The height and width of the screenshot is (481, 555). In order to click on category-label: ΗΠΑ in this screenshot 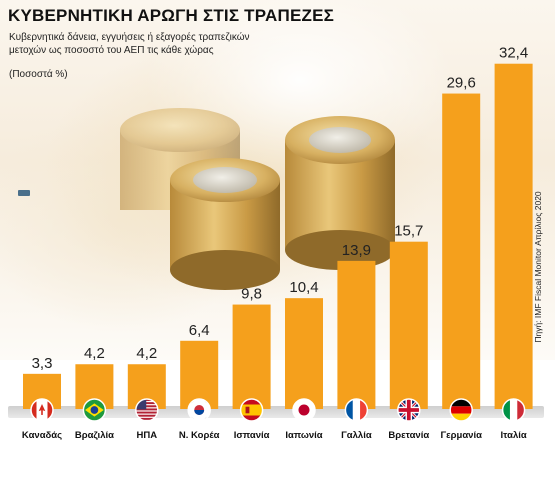, I will do `click(147, 435)`.